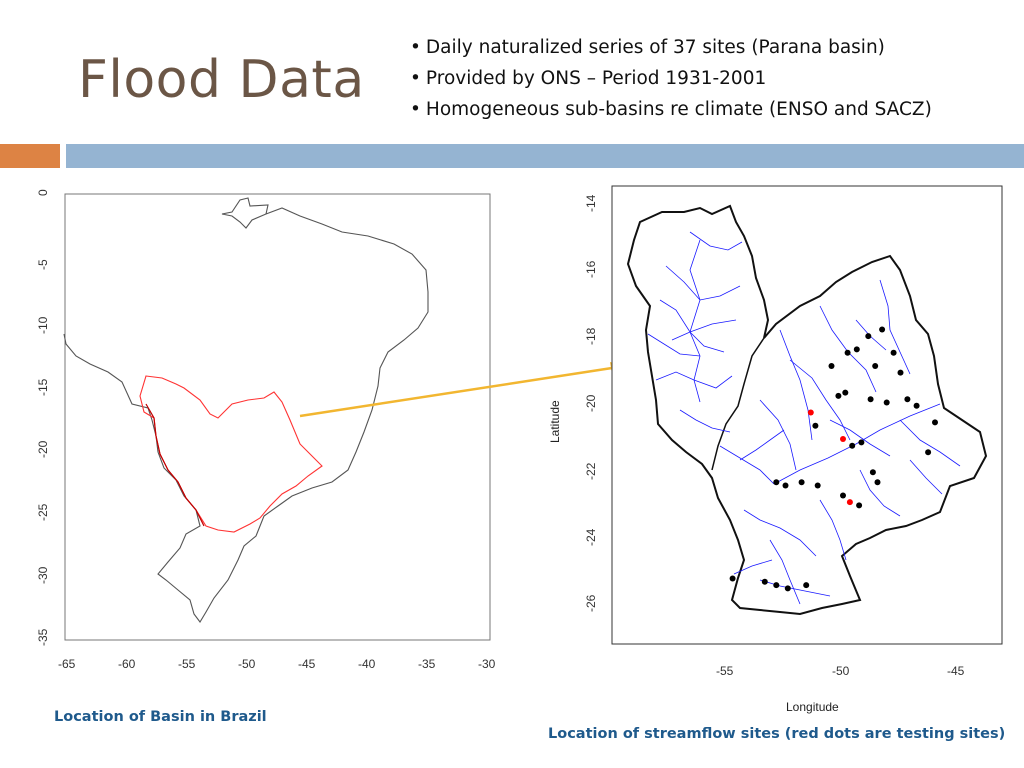  What do you see at coordinates (591, 603) in the screenshot?
I see `right-y-tick: -26` at bounding box center [591, 603].